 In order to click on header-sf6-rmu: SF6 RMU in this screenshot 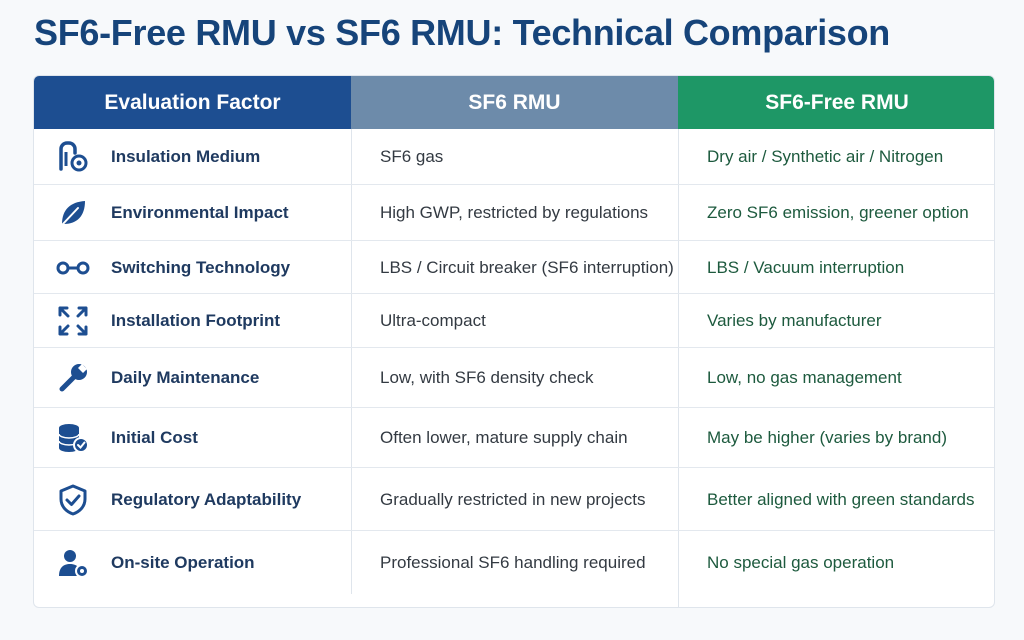, I will do `click(514, 102)`.